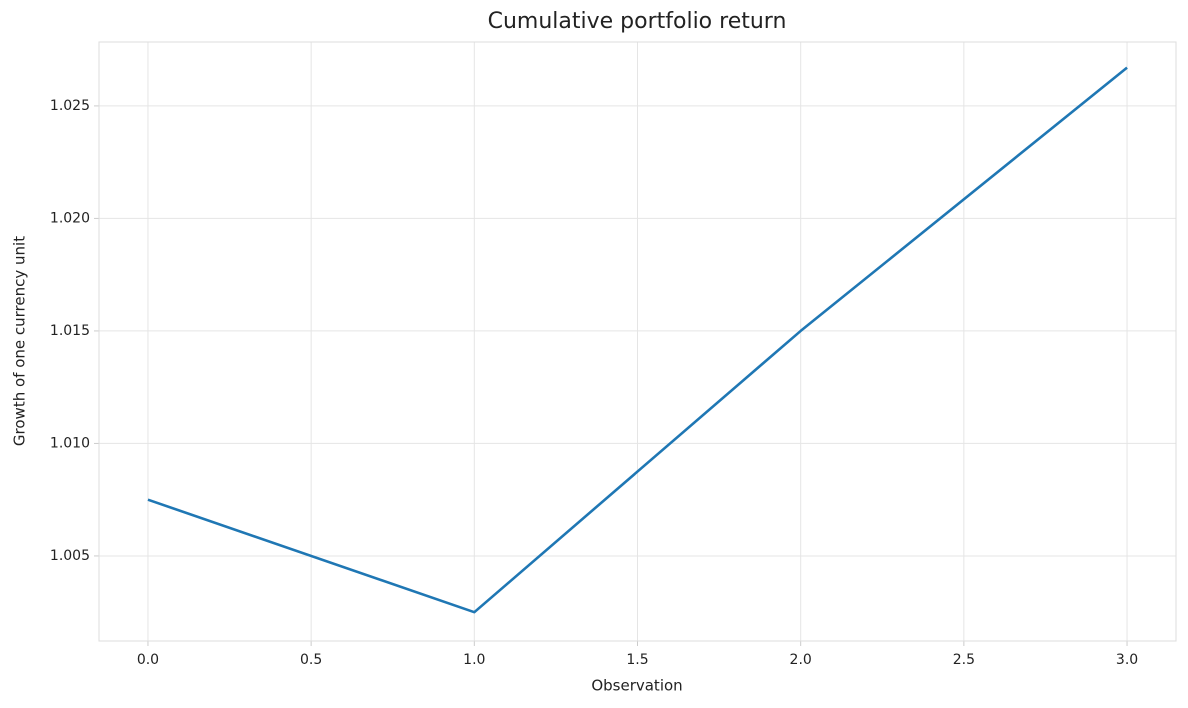  Describe the element at coordinates (148, 660) in the screenshot. I see `x-tick-label: 0.0` at that location.